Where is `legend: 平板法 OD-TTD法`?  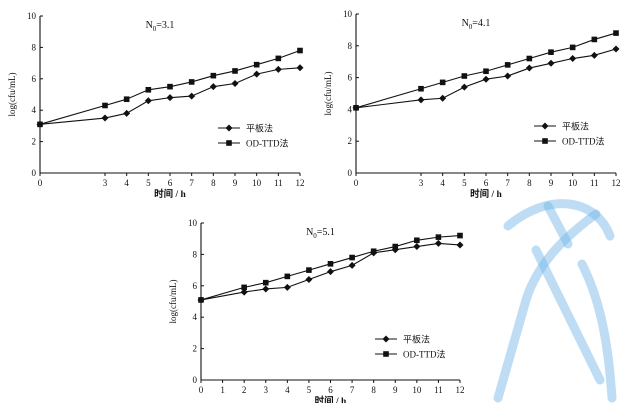 legend: 平板法 OD-TTD法 is located at coordinates (569, 134).